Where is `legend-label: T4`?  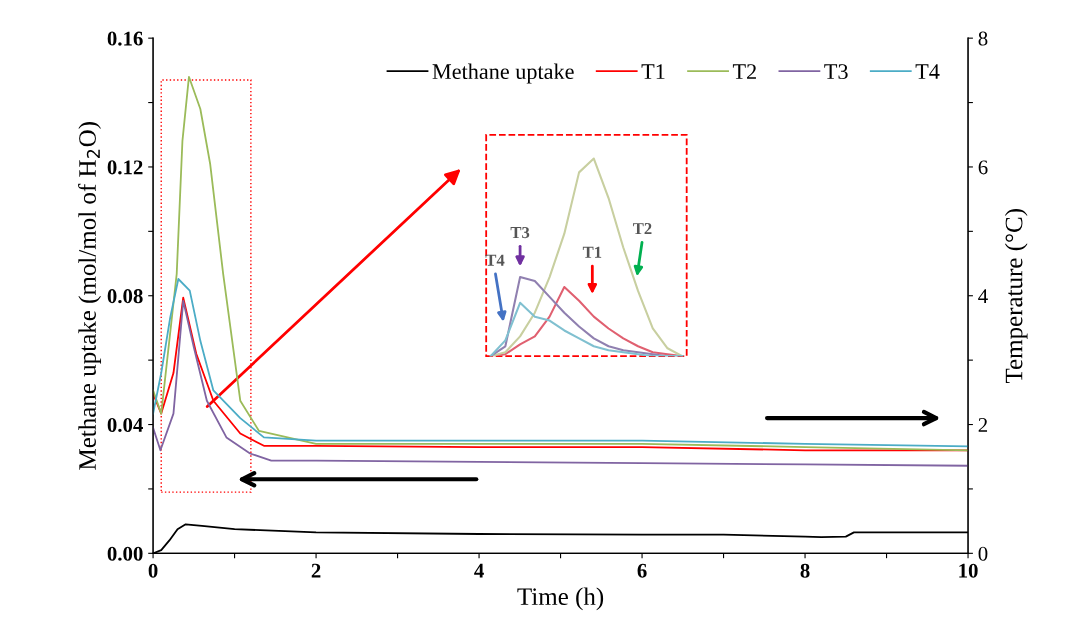
legend-label: T4 is located at coordinates (927, 71).